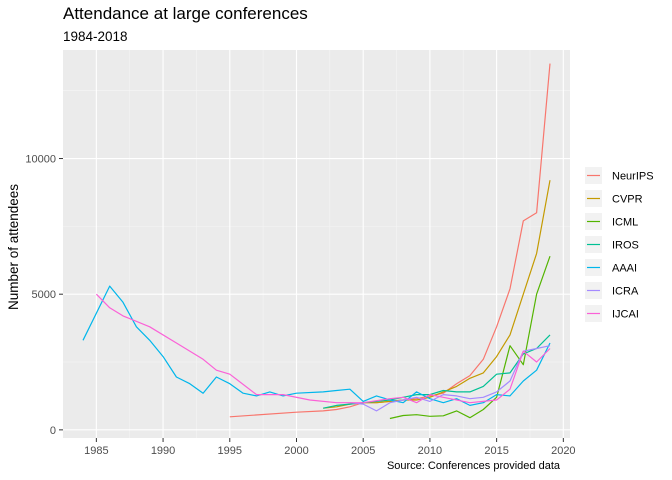 This screenshot has width=672, height=480. What do you see at coordinates (40, 160) in the screenshot?
I see `y-tick-label: 10000` at bounding box center [40, 160].